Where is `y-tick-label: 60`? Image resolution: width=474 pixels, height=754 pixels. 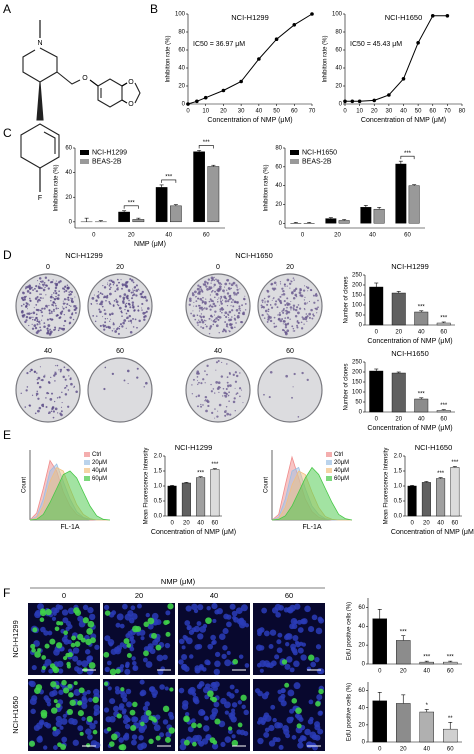
y-tick-label: 60 is located at coordinates (338, 51).